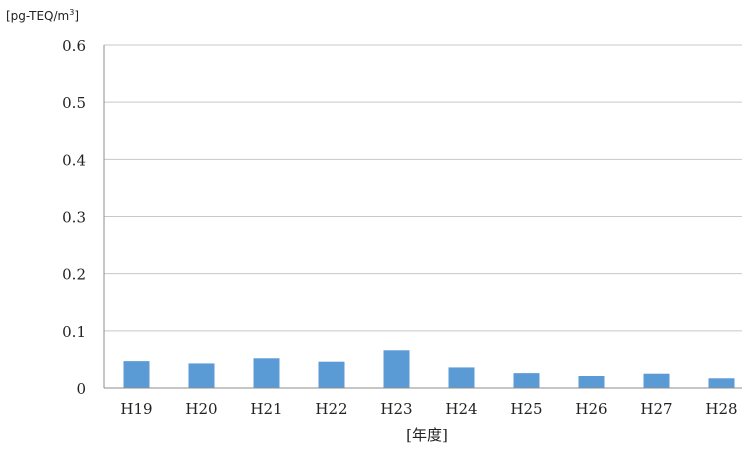 Image resolution: width=742 pixels, height=450 pixels. Describe the element at coordinates (74, 218) in the screenshot. I see `y-tick-label: 0.3` at that location.